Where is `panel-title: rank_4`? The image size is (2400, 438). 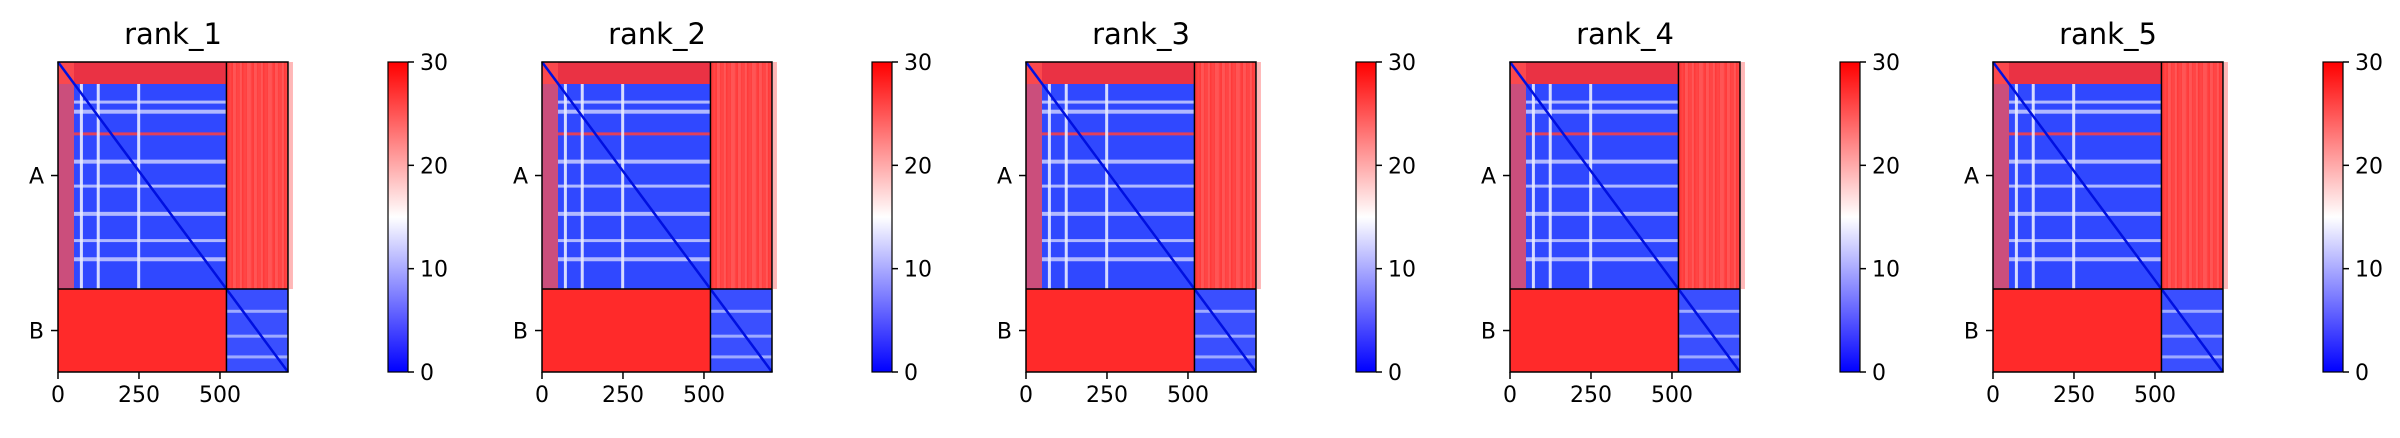 panel-title: rank_4 is located at coordinates (1625, 34).